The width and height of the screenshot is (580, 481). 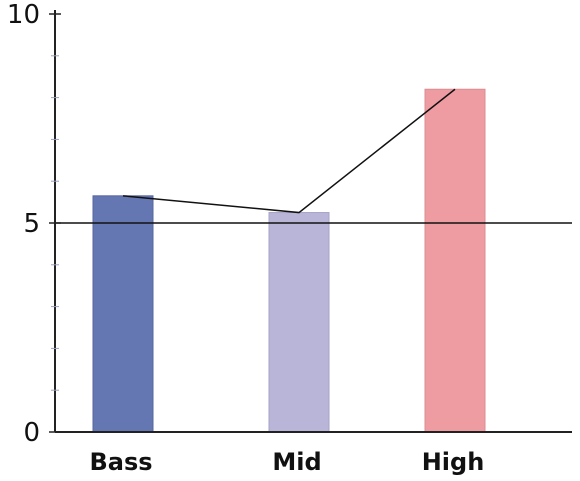 What do you see at coordinates (299, 322) in the screenshot?
I see `bar-mid` at bounding box center [299, 322].